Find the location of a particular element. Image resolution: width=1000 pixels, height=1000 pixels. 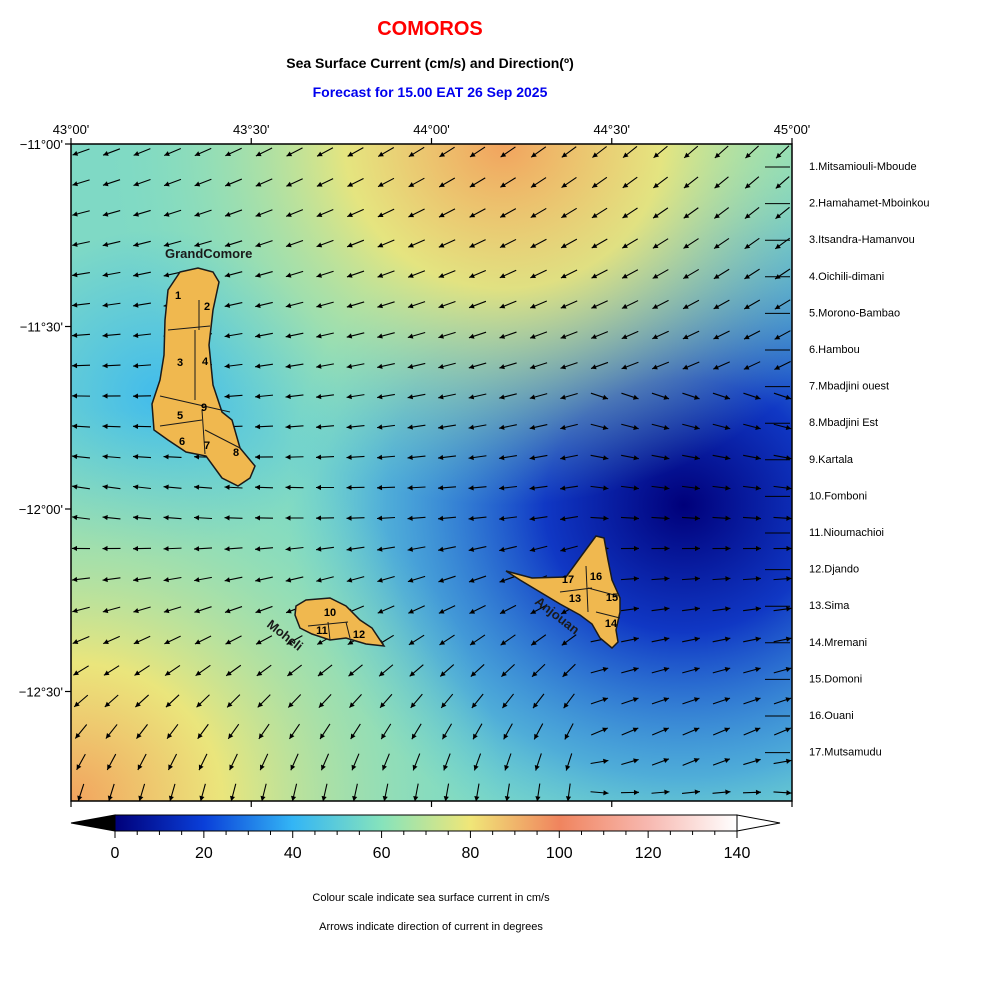

colorbar-high-triangle is located at coordinates (758, 823).